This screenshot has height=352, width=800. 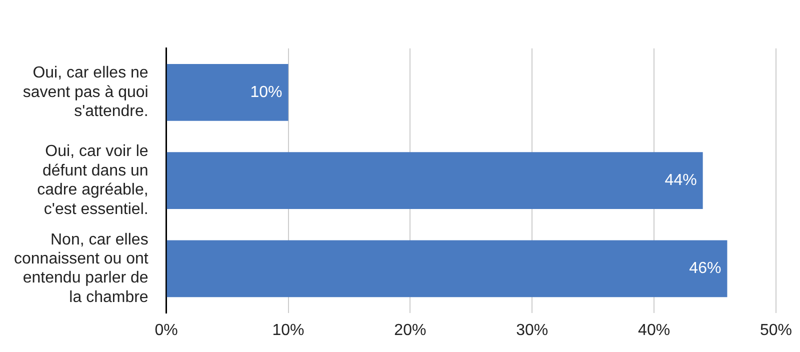 I want to click on x-tick-label: 30%, so click(x=532, y=330).